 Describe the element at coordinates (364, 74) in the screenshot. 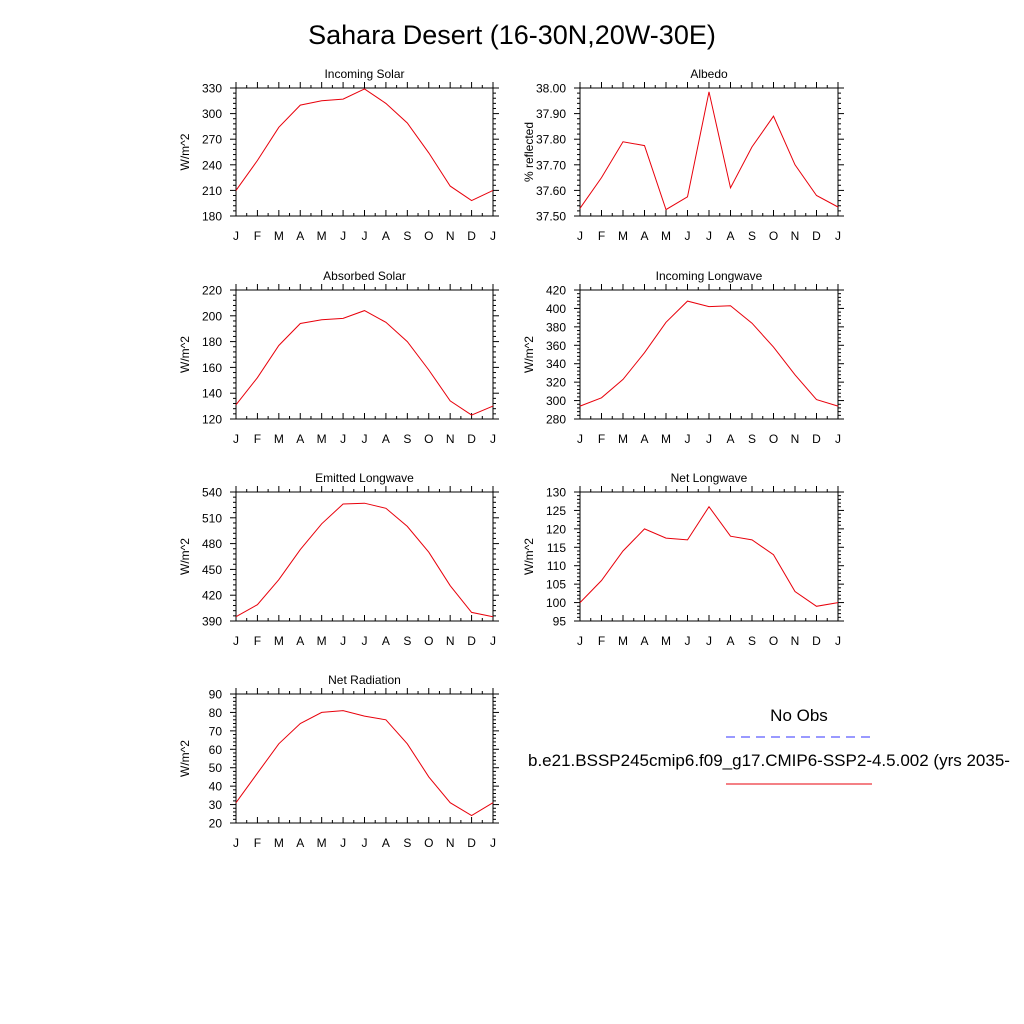

I see `chart-title: Incoming Solar` at that location.